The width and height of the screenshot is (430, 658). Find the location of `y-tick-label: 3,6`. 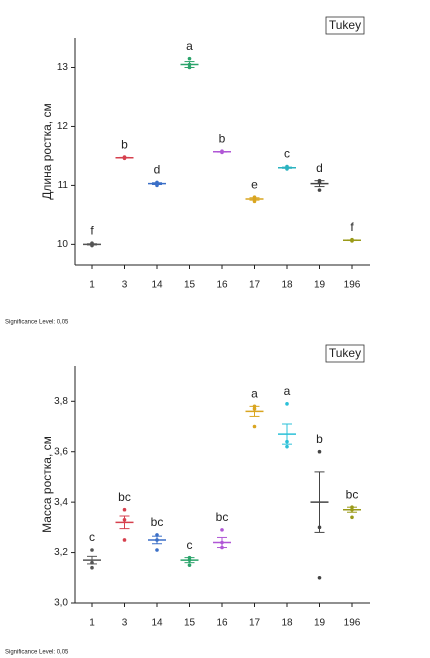

y-tick-label: 3,6 is located at coordinates (61, 451).